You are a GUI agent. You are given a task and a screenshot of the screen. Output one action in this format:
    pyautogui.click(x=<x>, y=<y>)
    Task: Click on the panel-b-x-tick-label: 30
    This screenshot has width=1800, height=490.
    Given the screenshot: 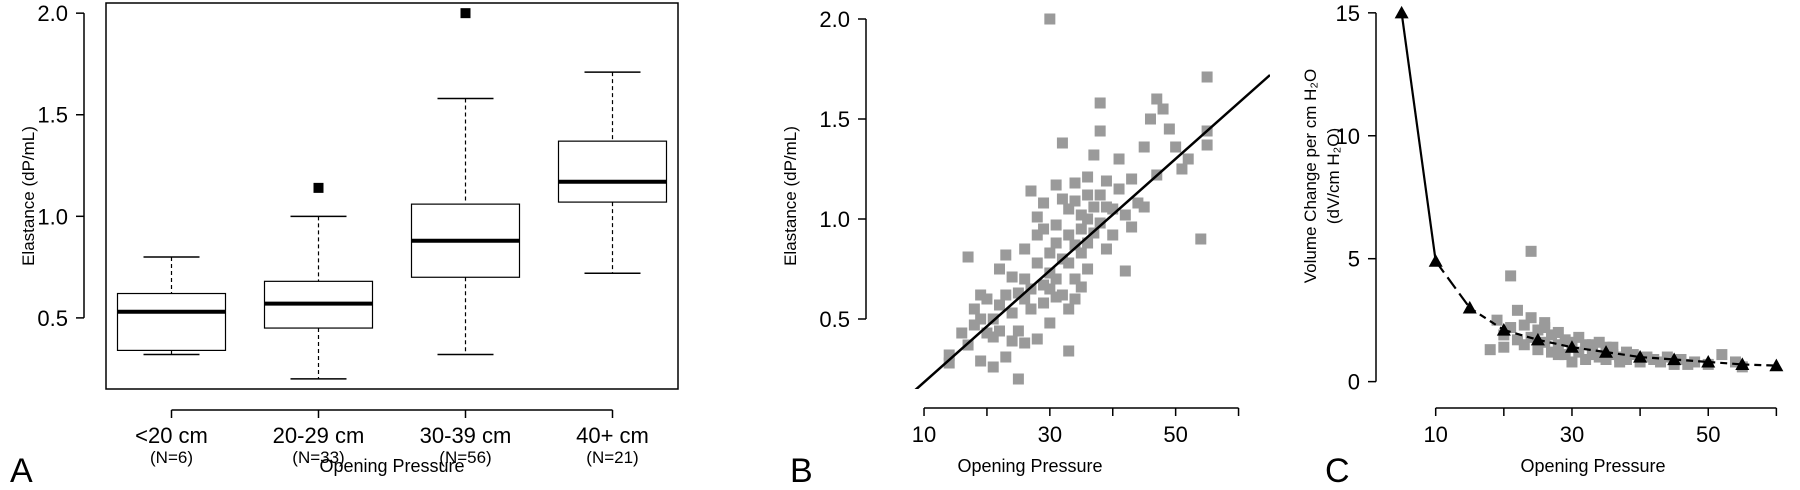 What is the action you would take?
    pyautogui.click(x=1050, y=434)
    